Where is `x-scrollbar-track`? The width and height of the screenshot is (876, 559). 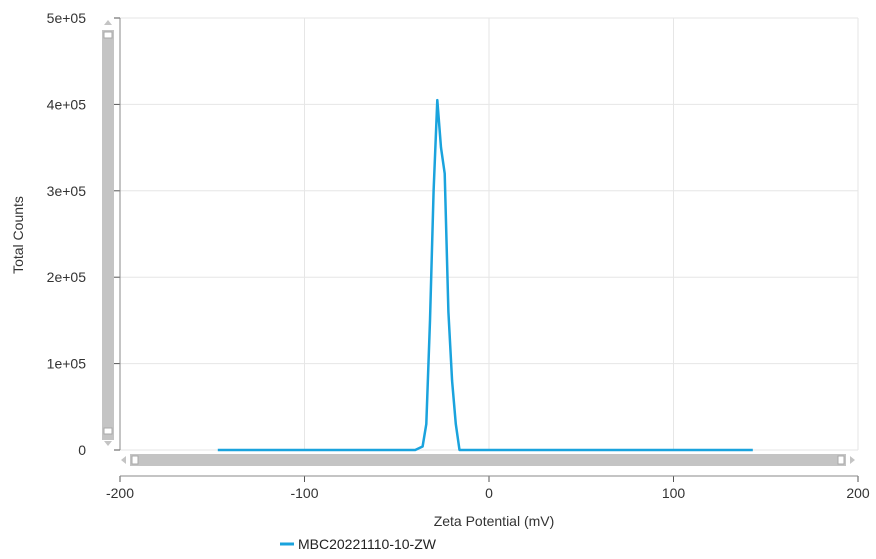
x-scrollbar-track is located at coordinates (488, 460).